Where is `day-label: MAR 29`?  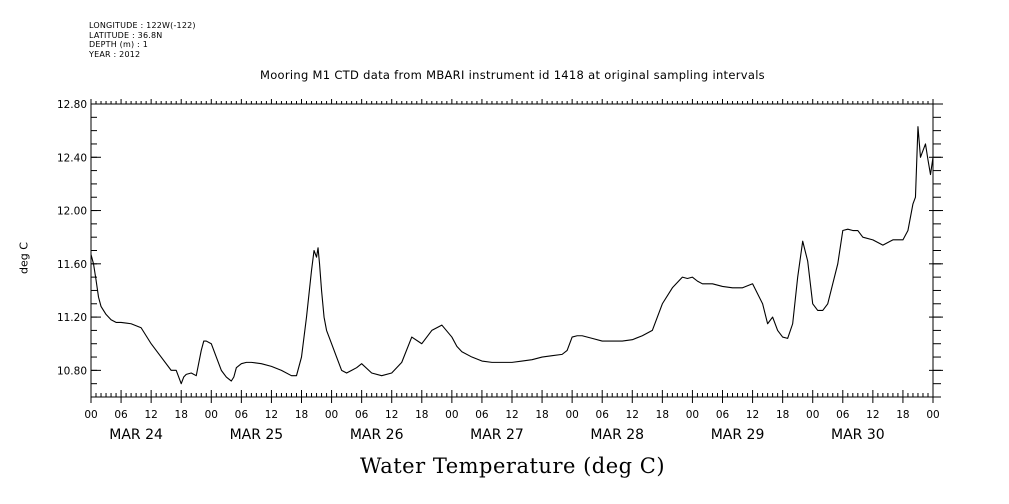
day-label: MAR 29 is located at coordinates (738, 435).